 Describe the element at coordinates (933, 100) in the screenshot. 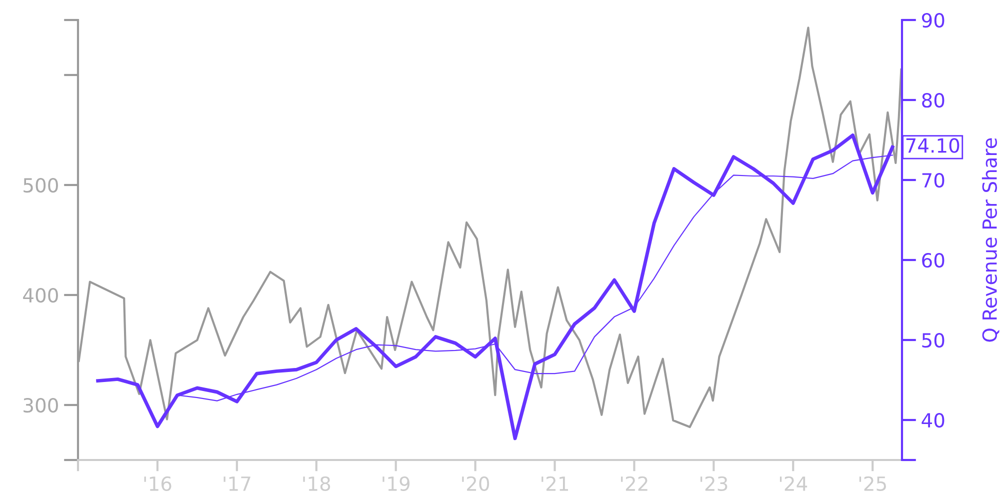

I see `y2-tick-label: 80` at that location.